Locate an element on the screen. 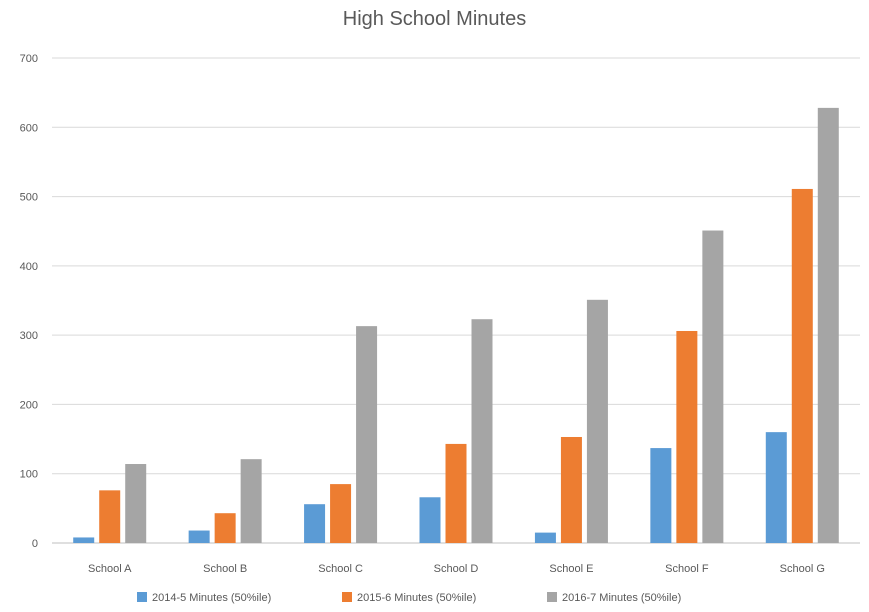 This screenshot has width=869, height=612. y-tick-label: 700 is located at coordinates (29, 59).